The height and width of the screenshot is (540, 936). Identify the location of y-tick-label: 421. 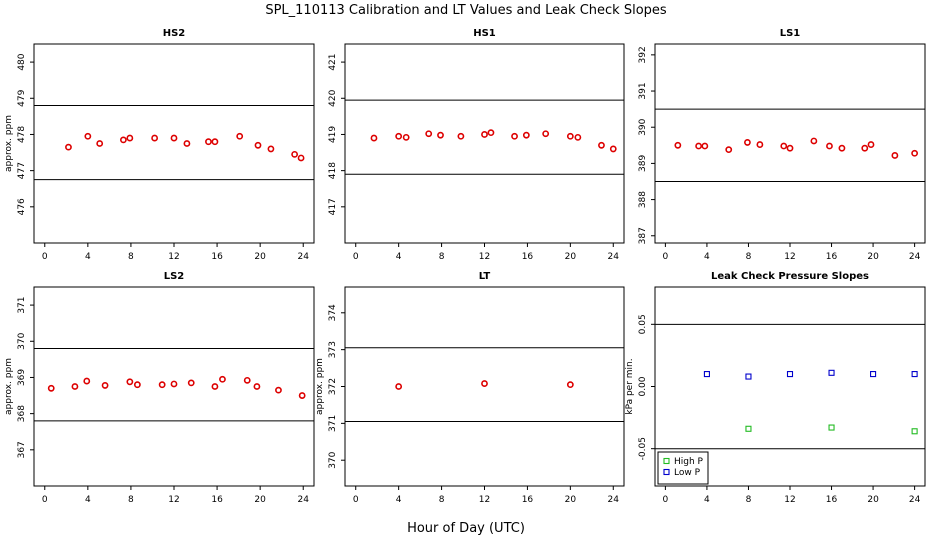
(333, 61).